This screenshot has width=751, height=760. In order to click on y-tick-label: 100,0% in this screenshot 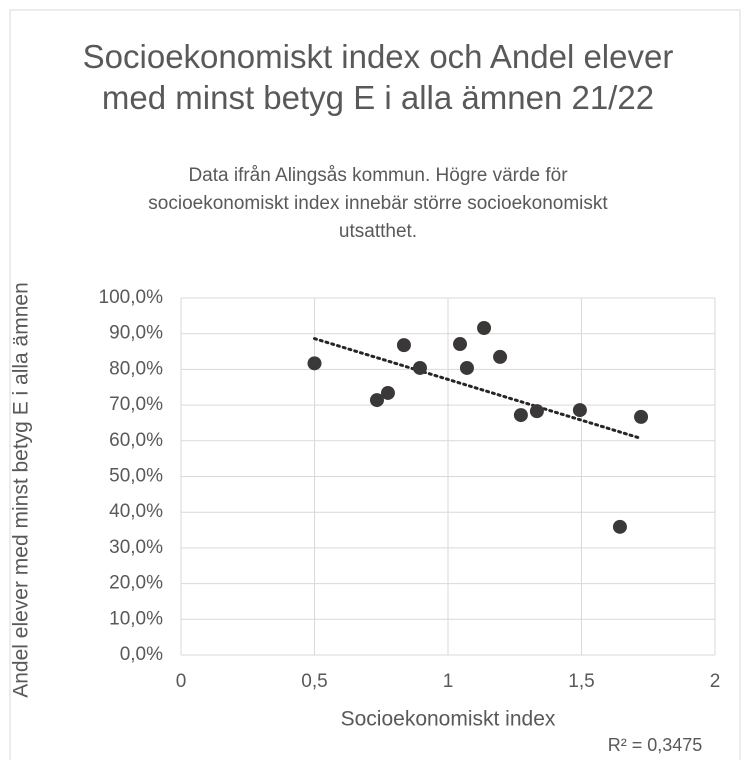, I will do `click(131, 297)`.